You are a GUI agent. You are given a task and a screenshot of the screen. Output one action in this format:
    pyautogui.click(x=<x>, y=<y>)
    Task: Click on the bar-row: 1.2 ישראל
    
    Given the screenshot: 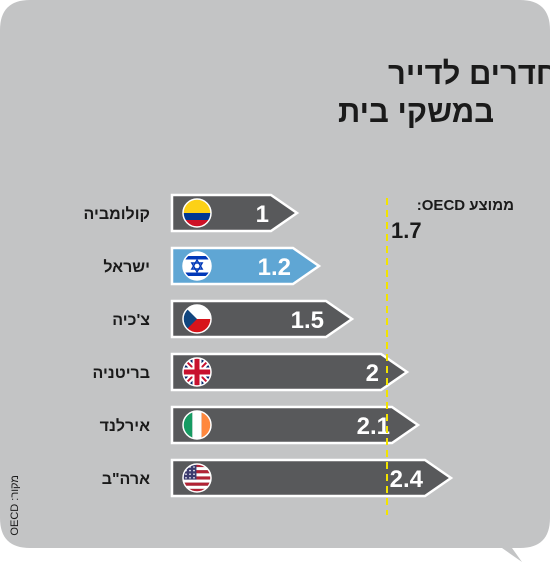 What is the action you would take?
    pyautogui.click(x=212, y=266)
    